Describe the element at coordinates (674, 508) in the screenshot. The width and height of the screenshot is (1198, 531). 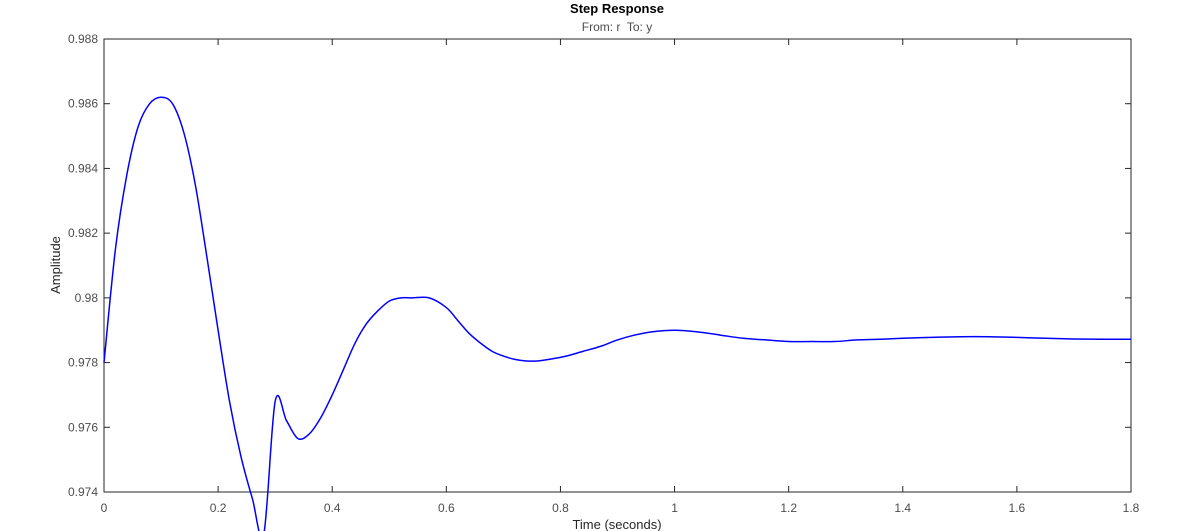
I see `x-tick-label: 1` at that location.